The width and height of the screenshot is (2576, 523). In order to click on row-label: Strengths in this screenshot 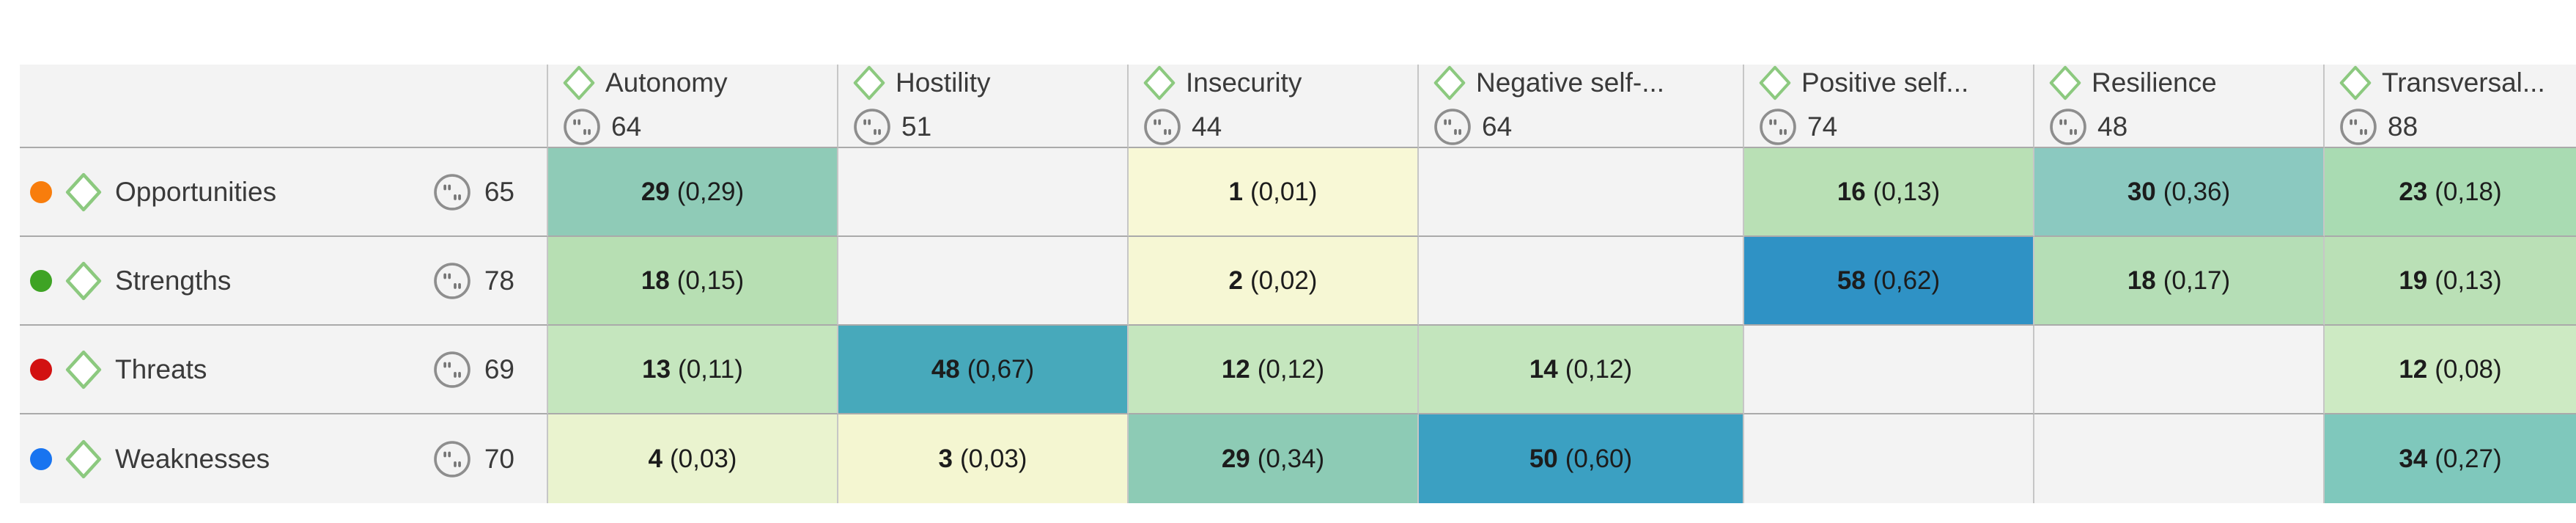, I will do `click(173, 280)`.